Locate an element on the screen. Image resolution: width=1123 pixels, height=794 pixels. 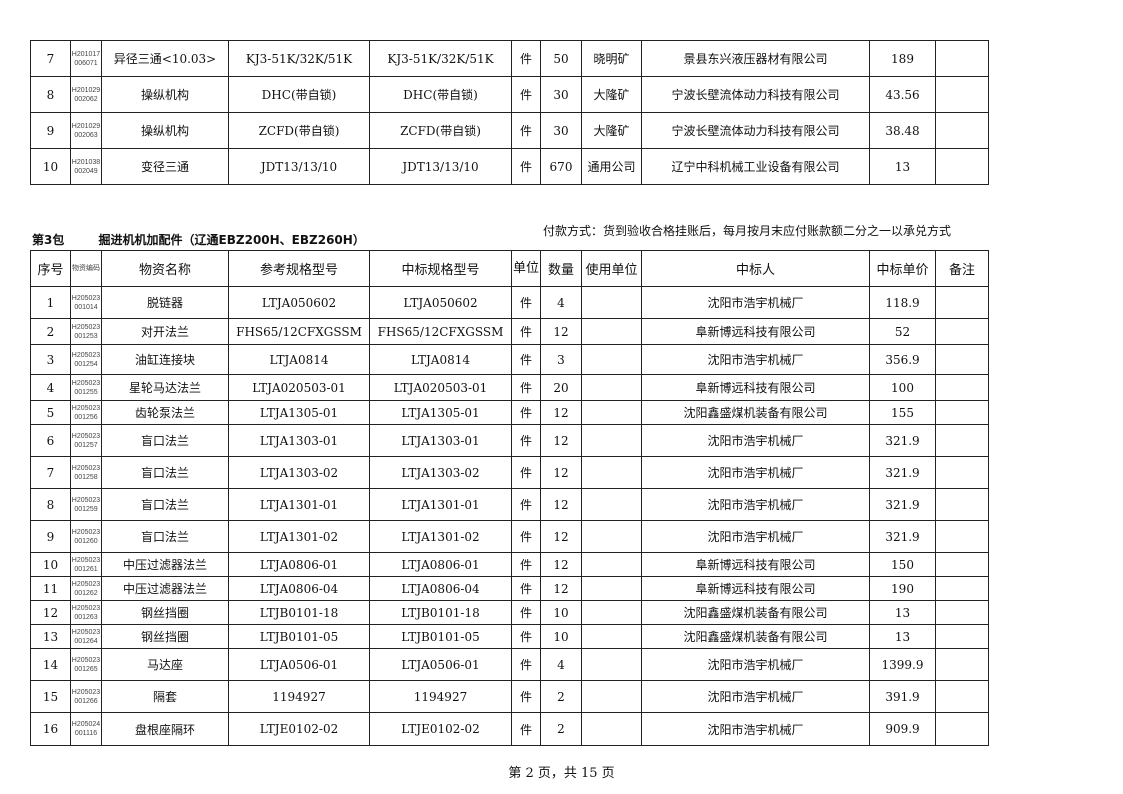
cell-winner: 宁波长壁流体动力科技有限公司 is located at coordinates (755, 130).